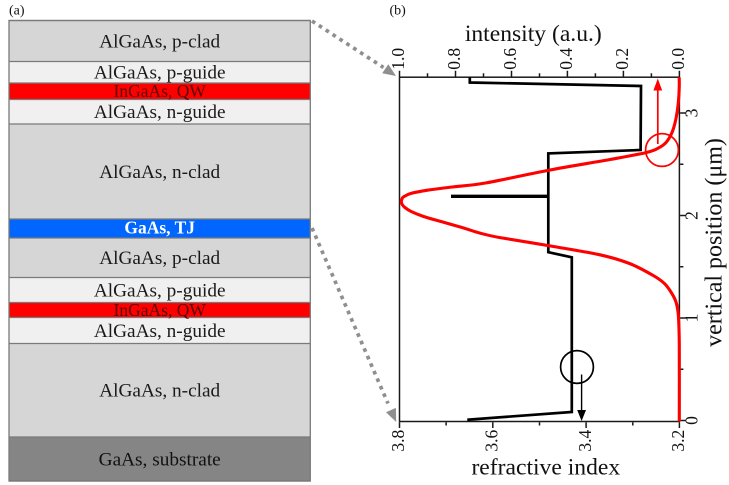 The image size is (729, 485). Describe the element at coordinates (678, 441) in the screenshot. I see `svg-text: 3.2` at that location.